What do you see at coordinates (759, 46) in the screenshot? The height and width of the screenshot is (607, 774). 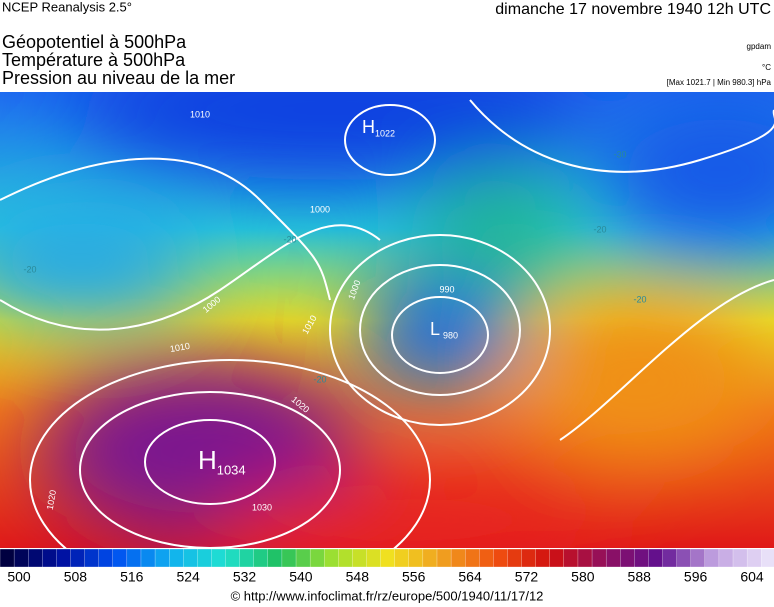 I see `unit: gpdam` at bounding box center [759, 46].